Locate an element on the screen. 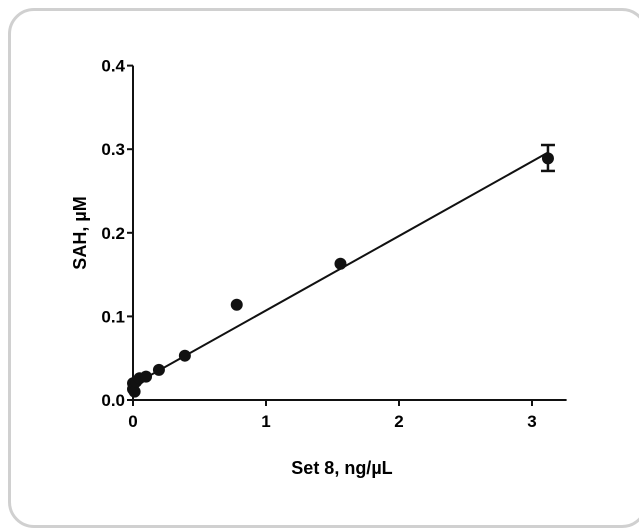 This screenshot has height=528, width=639. y-tick-label: 0.3 is located at coordinates (113, 149).